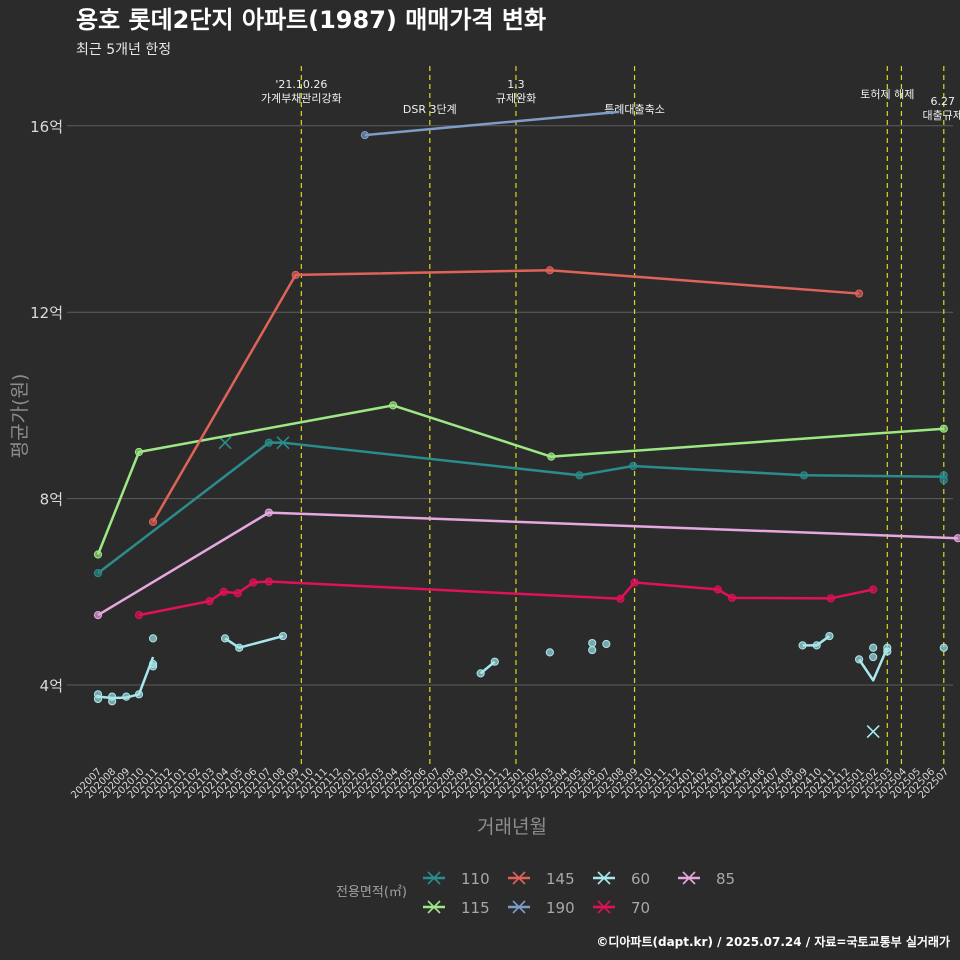 The height and width of the screenshot is (960, 960). I want to click on y-tick-label: 16억, so click(46, 127).